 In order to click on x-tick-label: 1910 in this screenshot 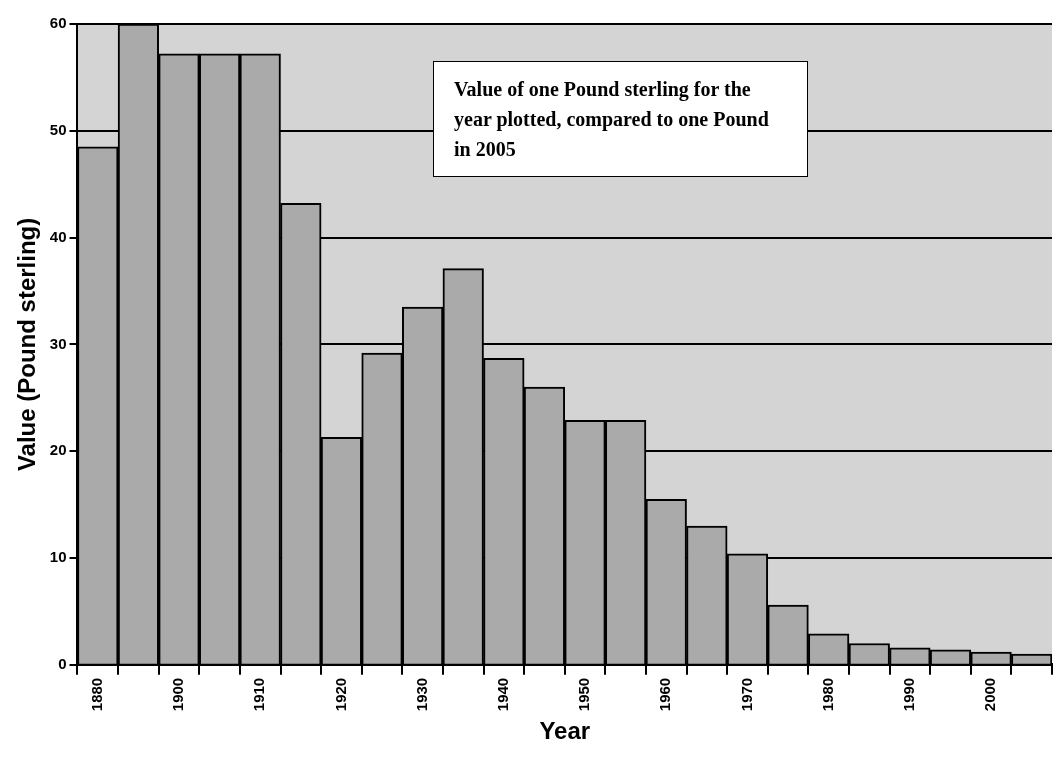, I will do `click(259, 694)`.